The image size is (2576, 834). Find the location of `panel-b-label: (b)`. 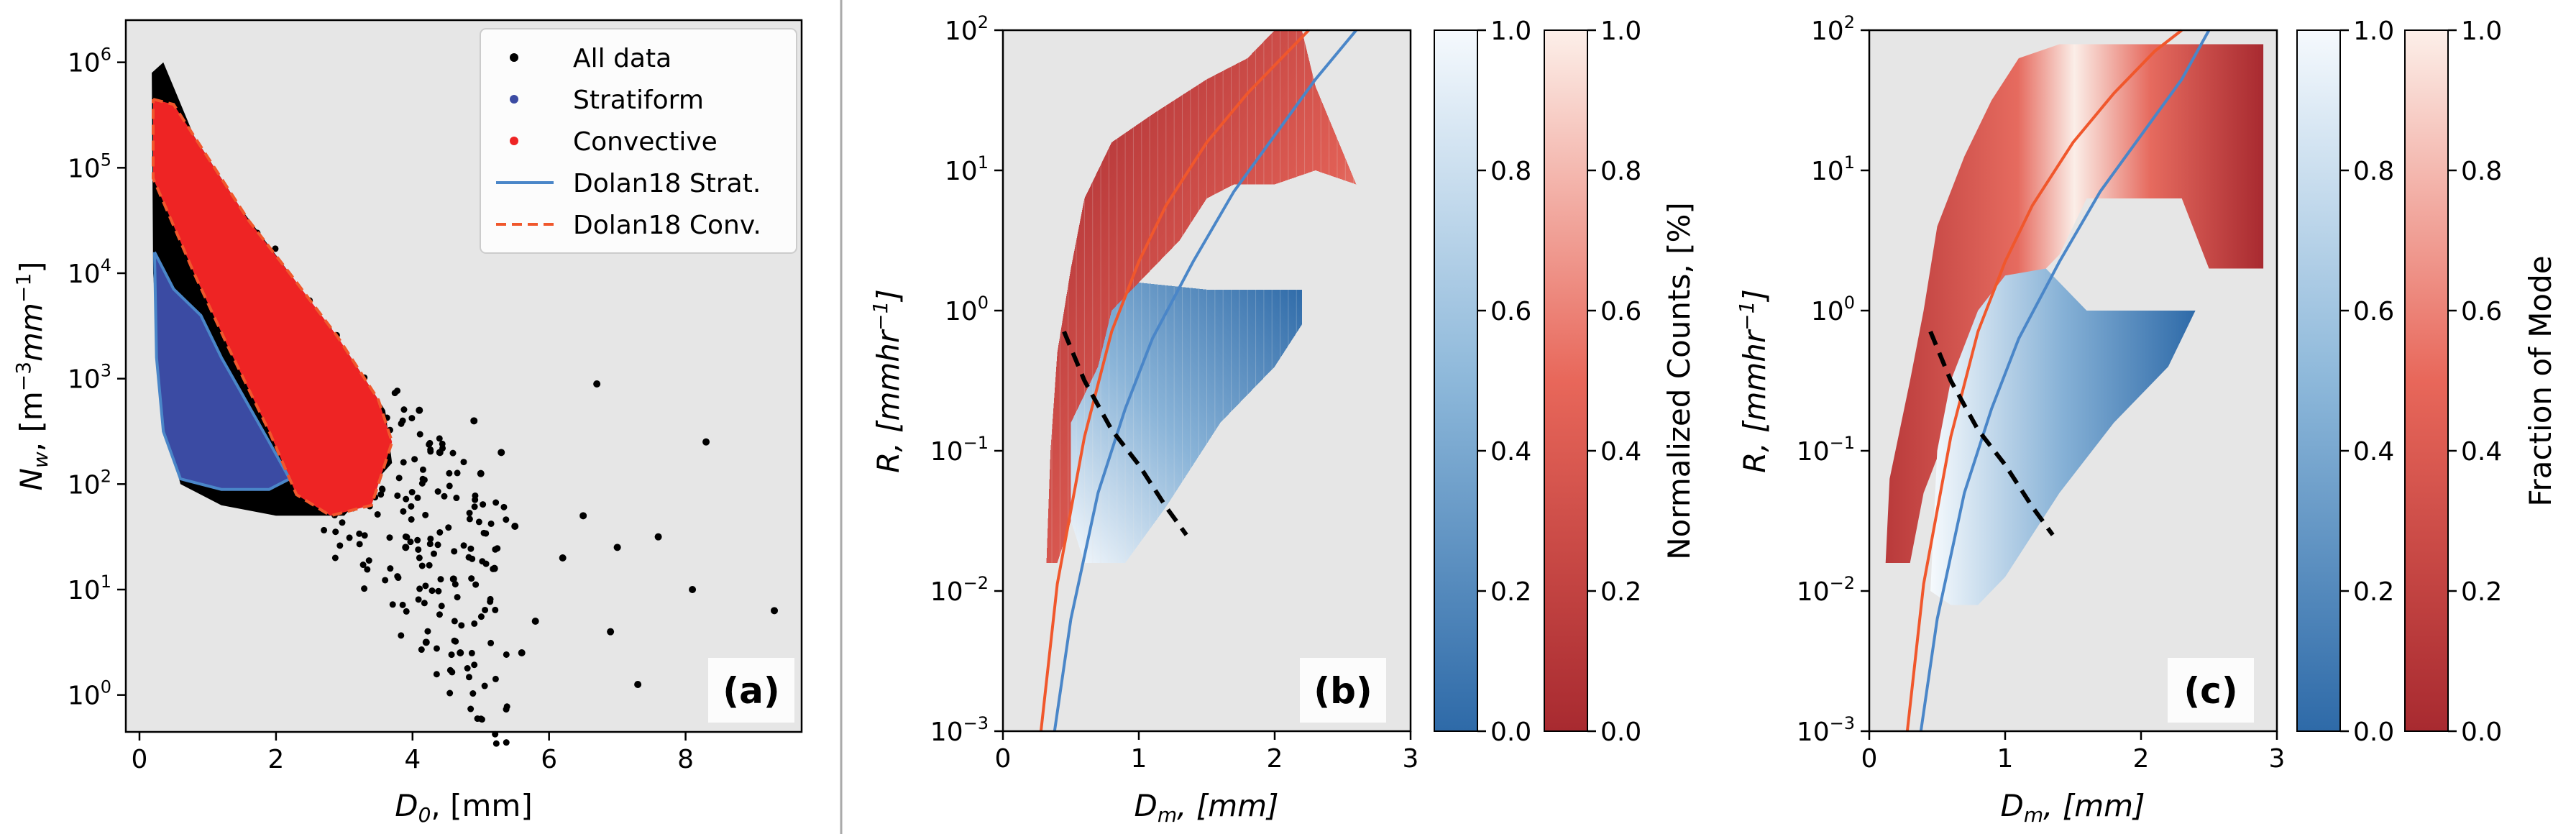

panel-b-label: (b) is located at coordinates (1343, 691).